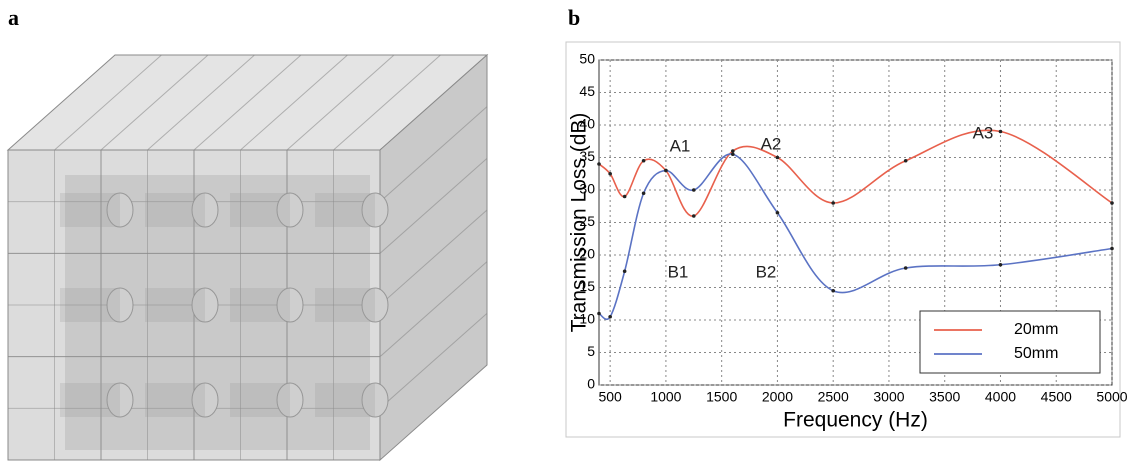 This screenshot has height=470, width=1135. I want to click on annotation: B2, so click(766, 271).